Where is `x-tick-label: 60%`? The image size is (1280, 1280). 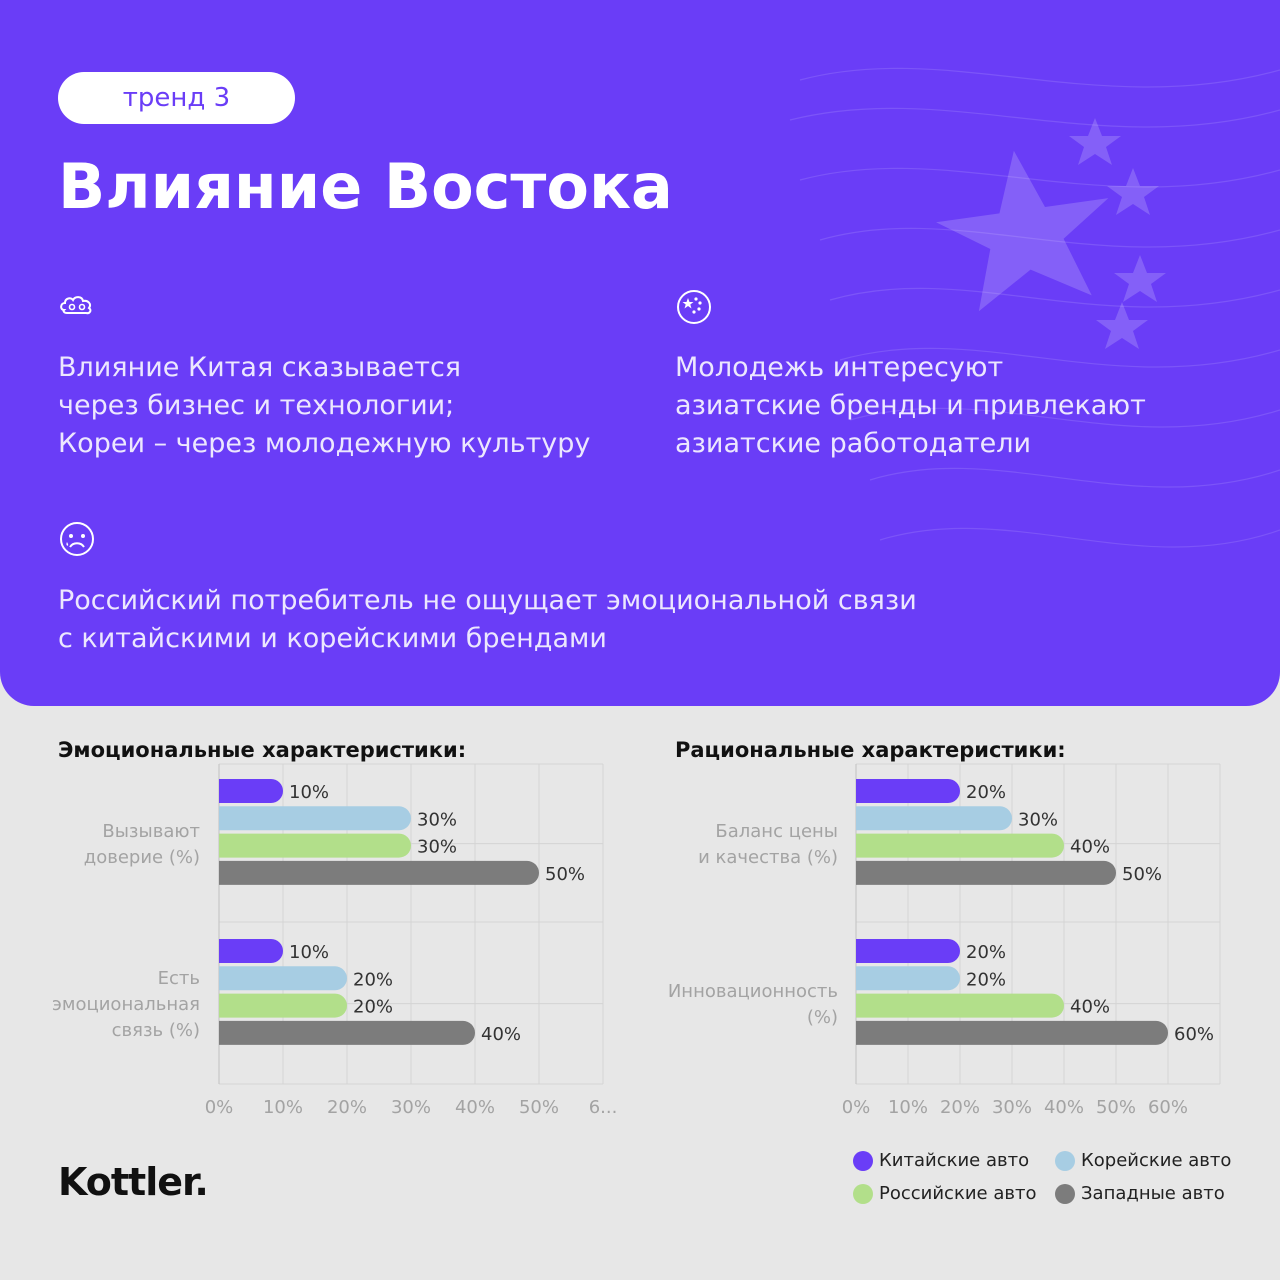
x-tick-label: 60% is located at coordinates (1168, 1107).